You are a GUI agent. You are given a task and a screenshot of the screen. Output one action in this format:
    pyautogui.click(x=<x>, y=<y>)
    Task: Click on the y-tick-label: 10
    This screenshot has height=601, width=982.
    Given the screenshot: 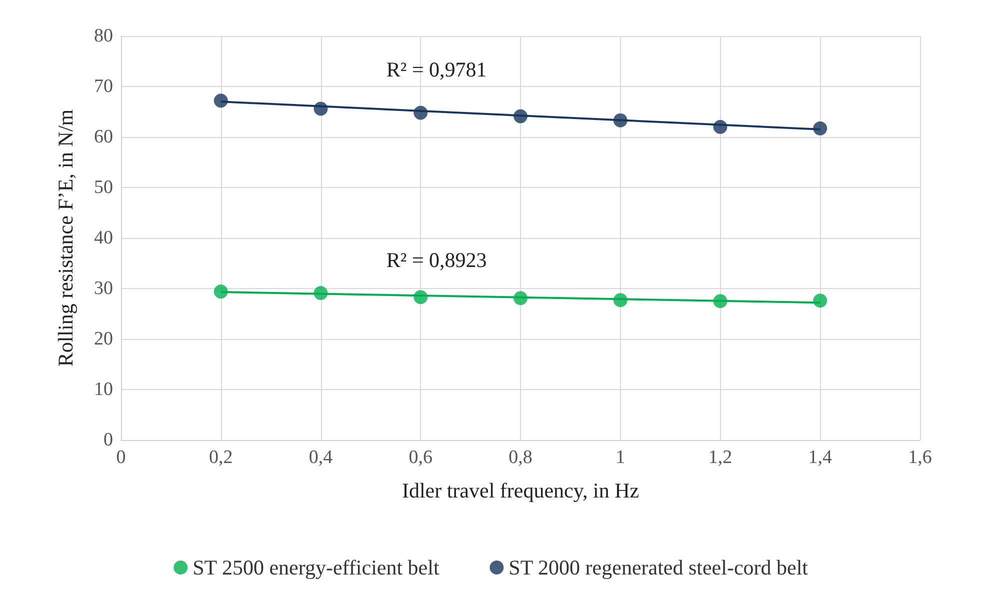 What is the action you would take?
    pyautogui.click(x=103, y=389)
    